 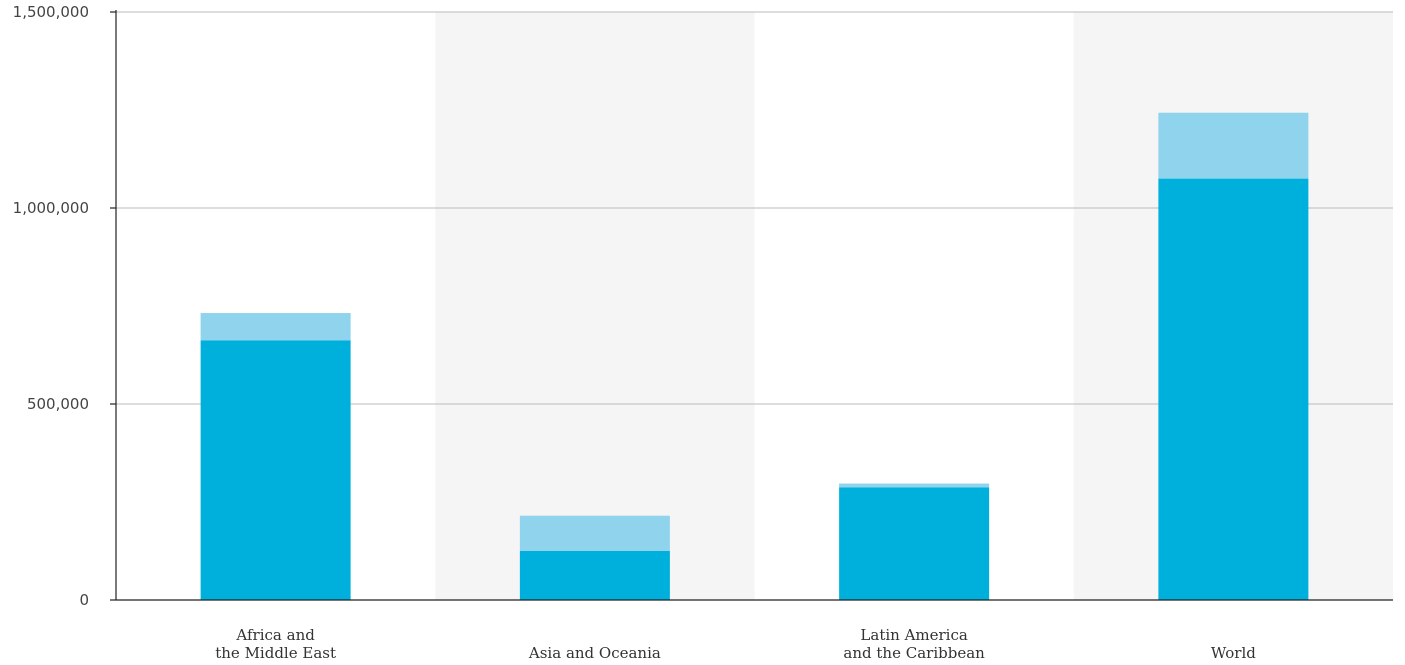 I want to click on category-label: Latin America and the Caribbean, so click(x=914, y=644).